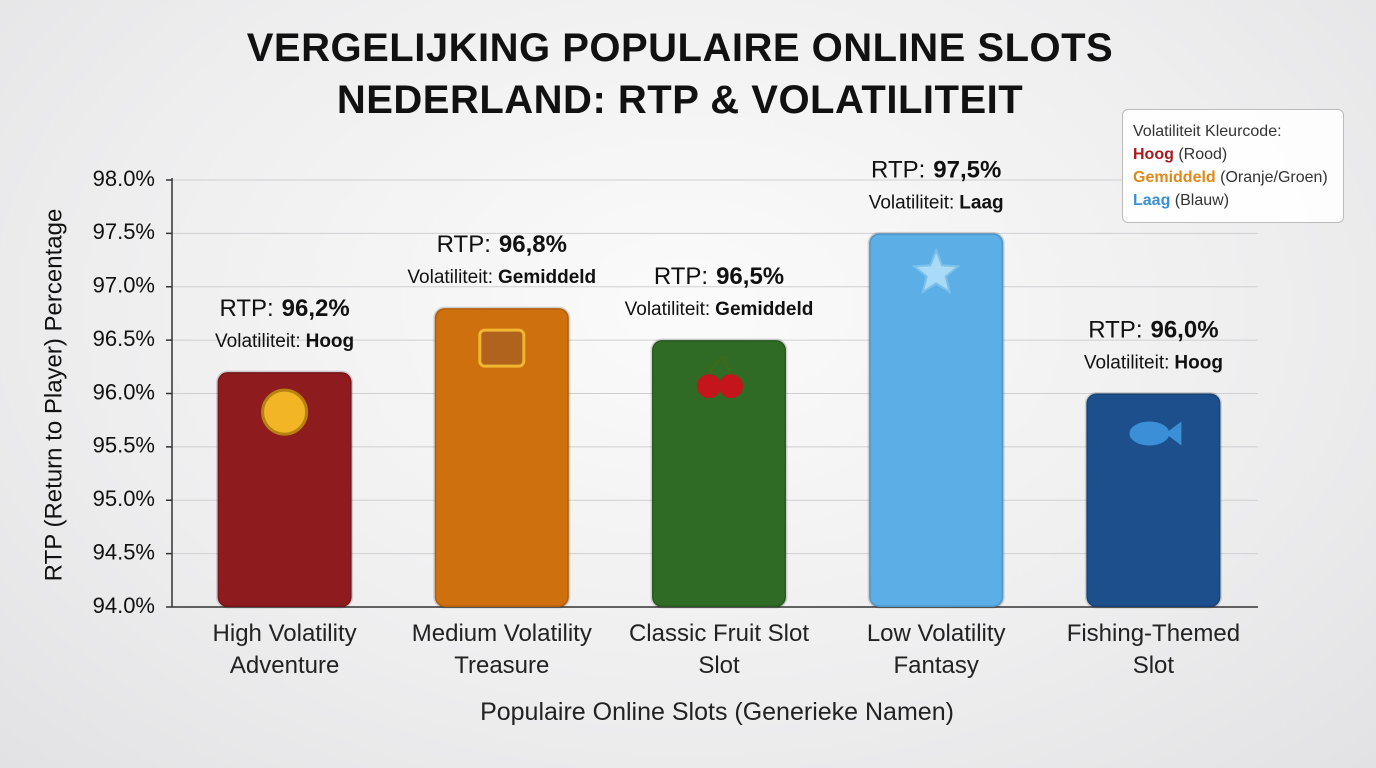 The image size is (1376, 768). I want to click on legend-note: (Rood), so click(1203, 154).